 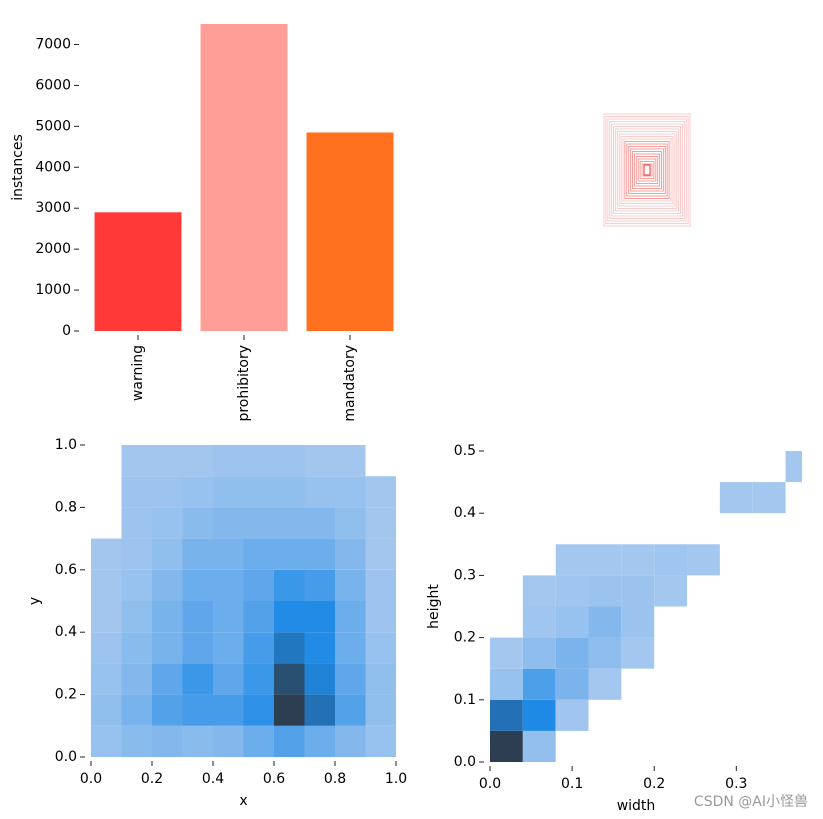 I want to click on y-tick-label: 0.4, so click(x=66, y=632).